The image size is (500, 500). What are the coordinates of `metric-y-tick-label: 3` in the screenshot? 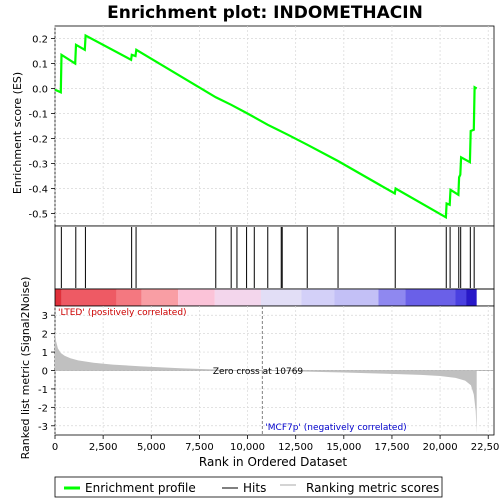 It's located at (45, 316).